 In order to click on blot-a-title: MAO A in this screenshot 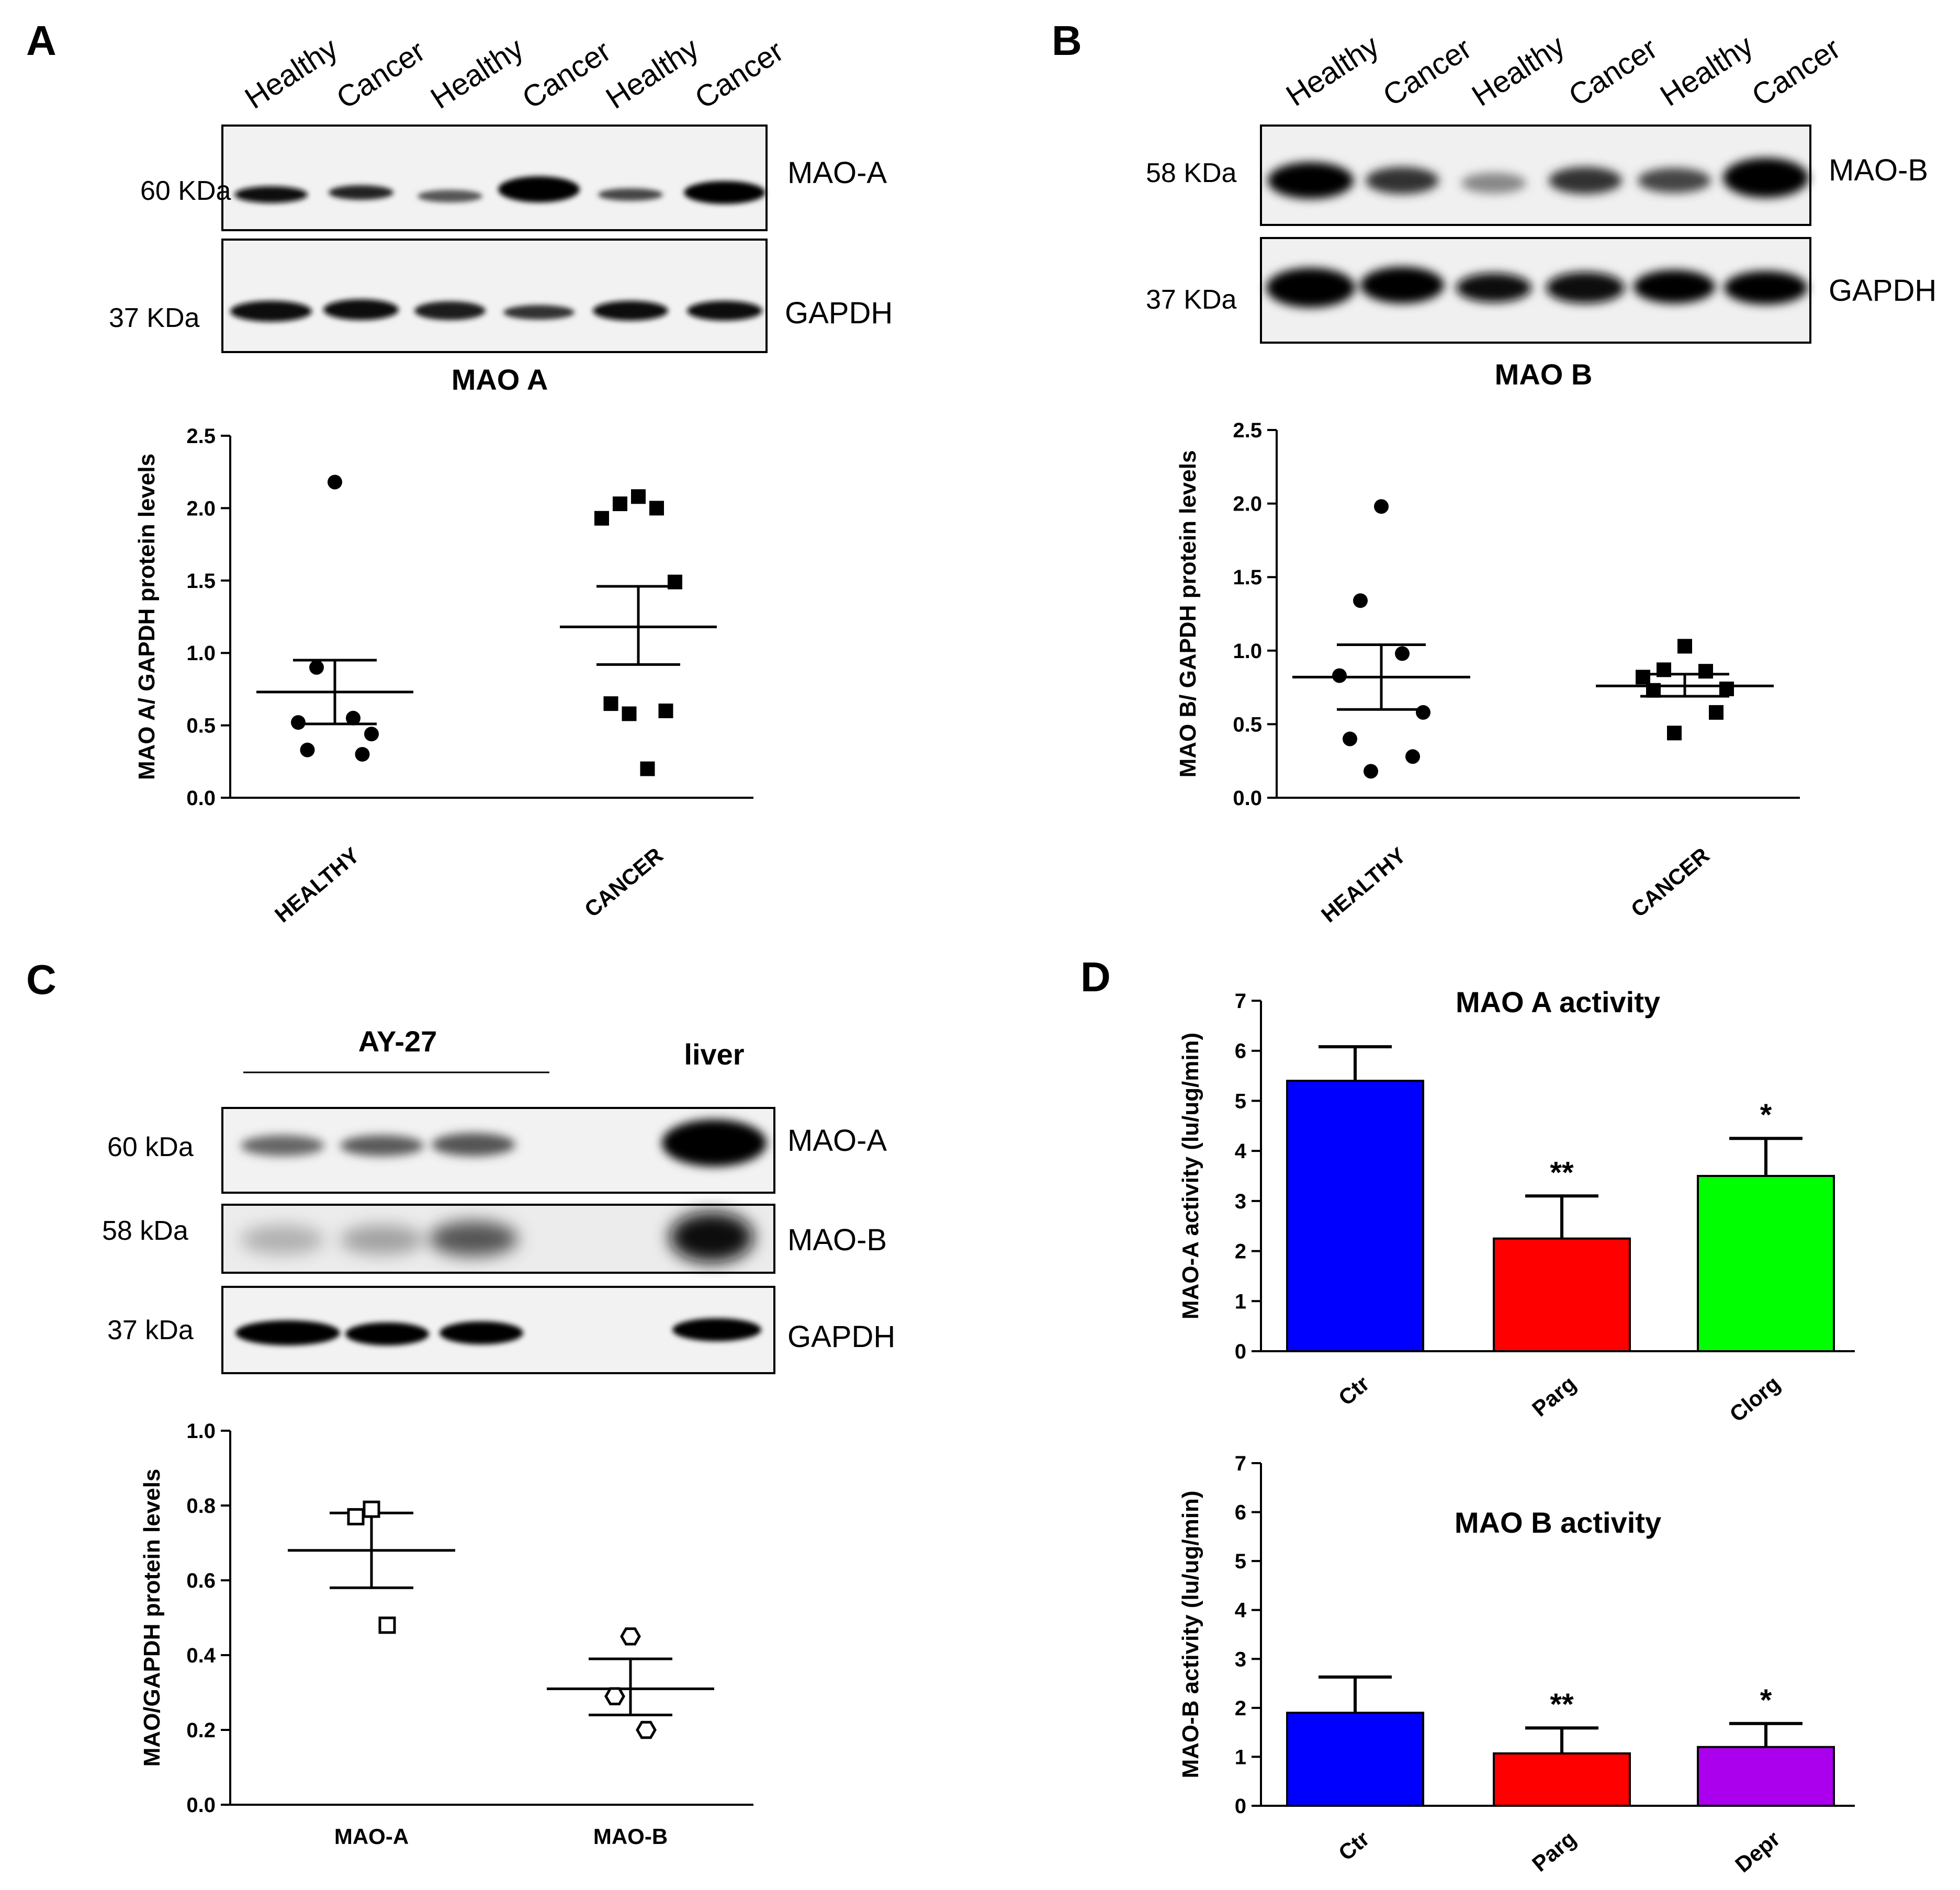, I will do `click(500, 379)`.